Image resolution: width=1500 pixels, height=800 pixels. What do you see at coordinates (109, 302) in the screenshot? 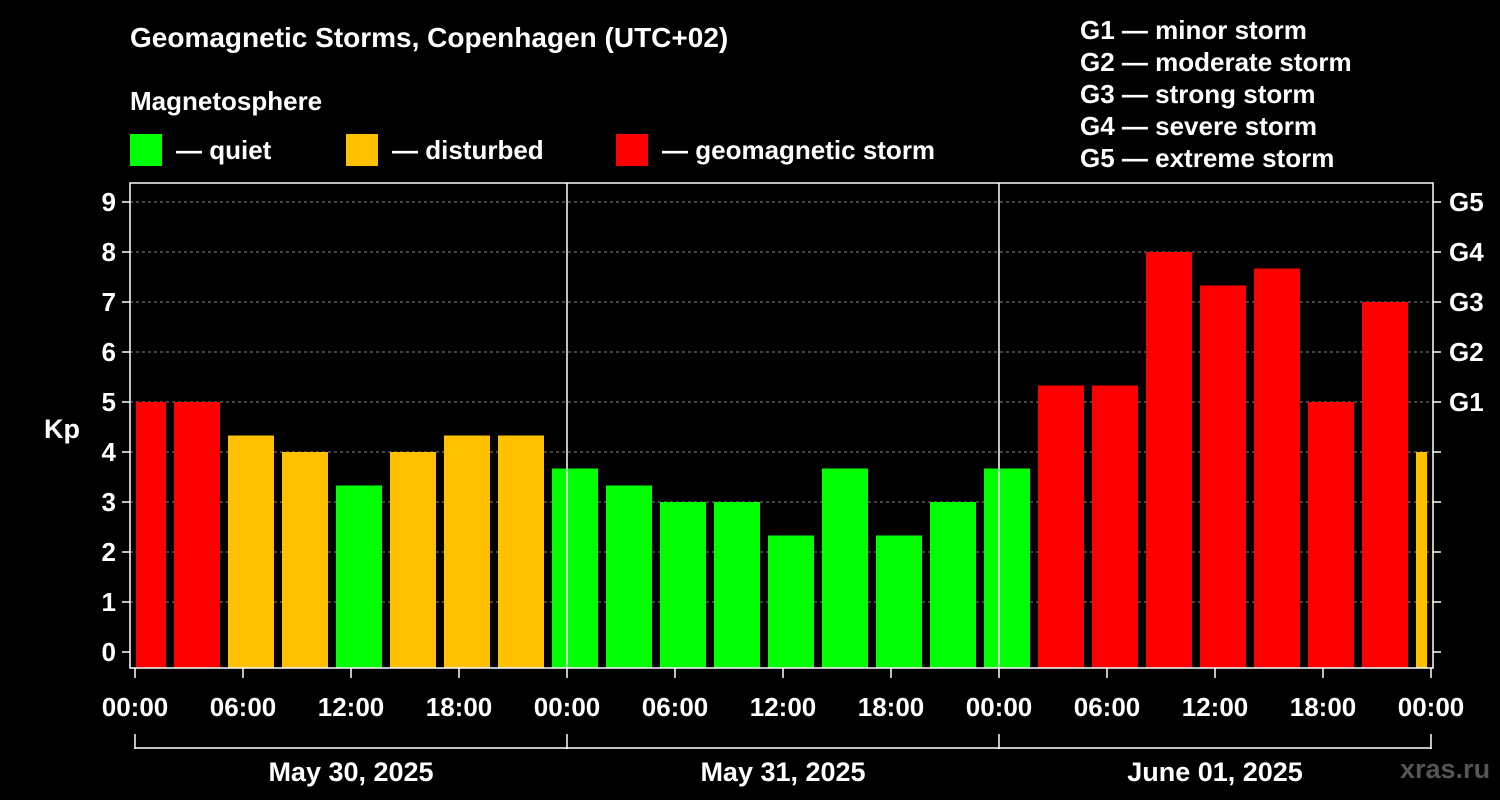
I see `y-tick-label: 7` at bounding box center [109, 302].